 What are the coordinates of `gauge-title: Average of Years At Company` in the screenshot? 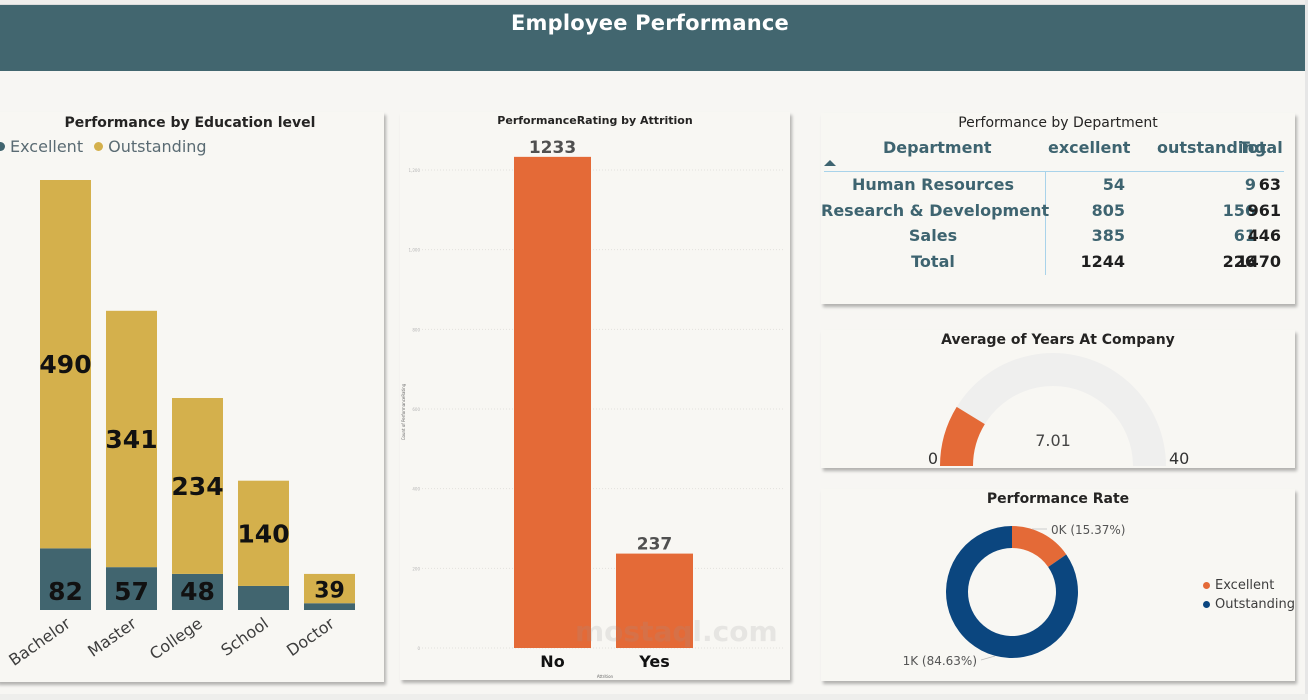 It's located at (1058, 340).